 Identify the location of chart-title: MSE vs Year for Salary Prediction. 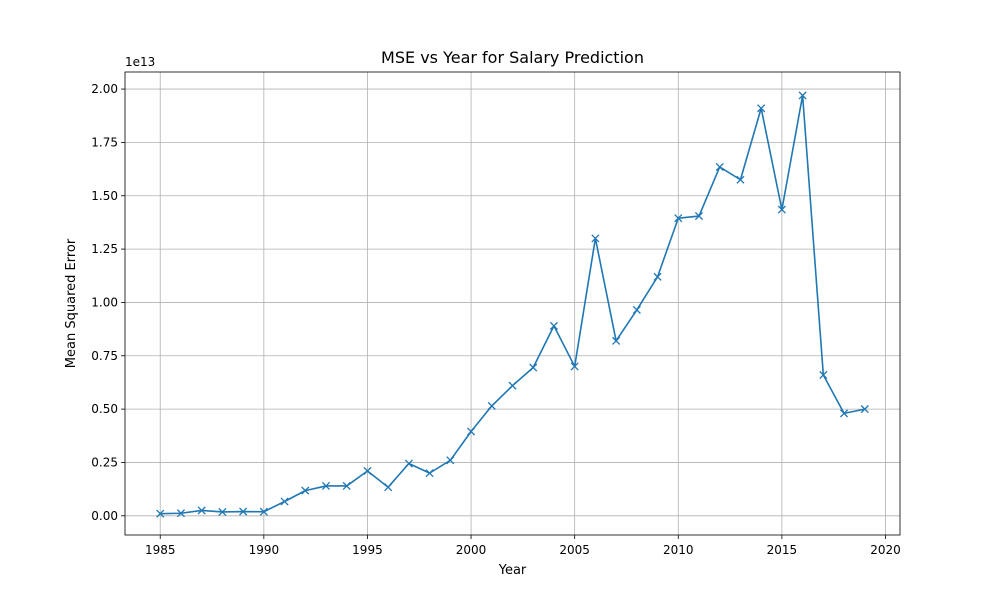
(512, 57).